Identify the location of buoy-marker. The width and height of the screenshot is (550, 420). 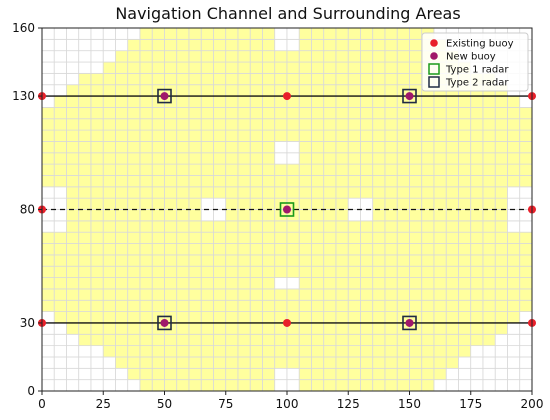
(164, 322).